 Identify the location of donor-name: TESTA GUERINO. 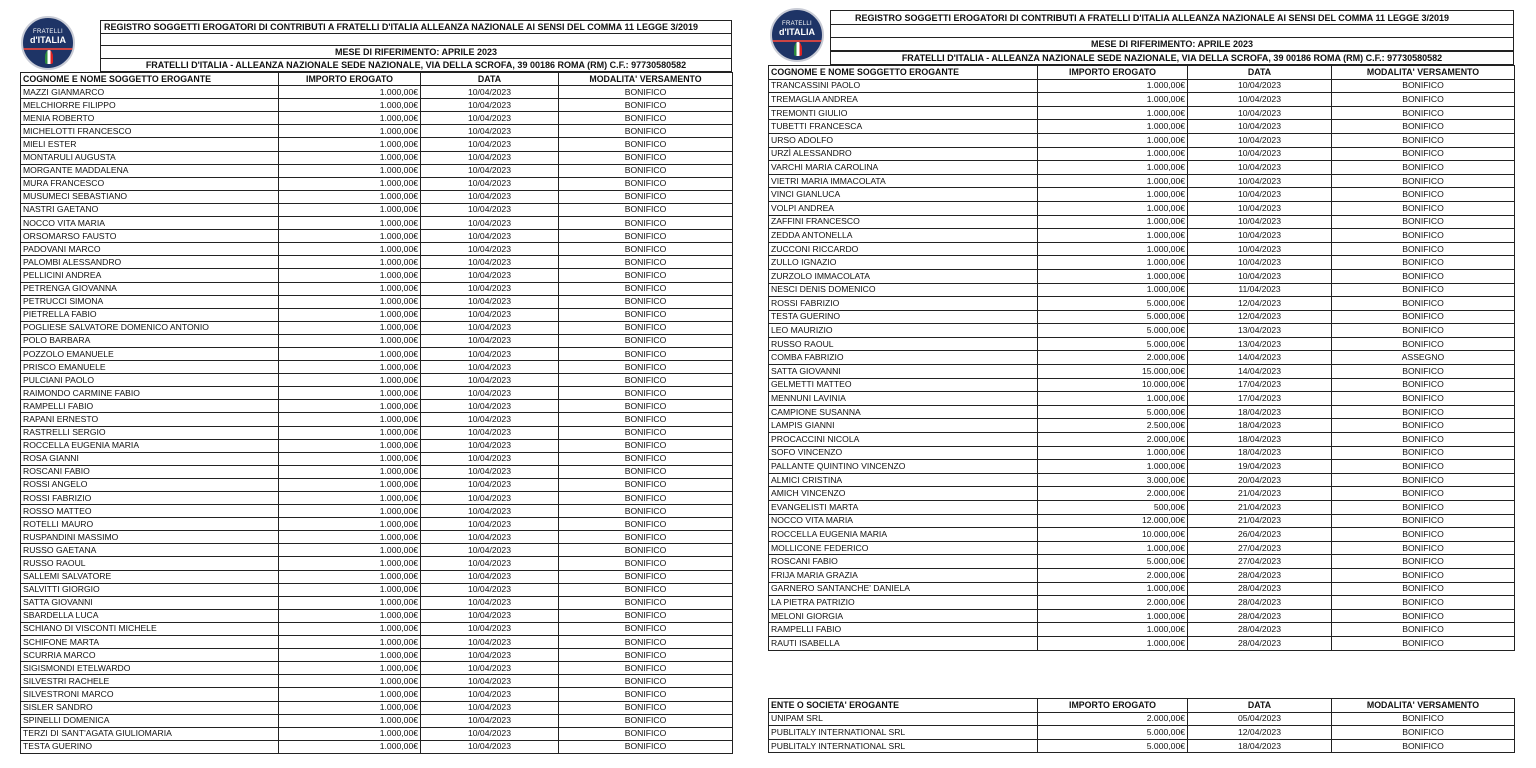
(903, 317).